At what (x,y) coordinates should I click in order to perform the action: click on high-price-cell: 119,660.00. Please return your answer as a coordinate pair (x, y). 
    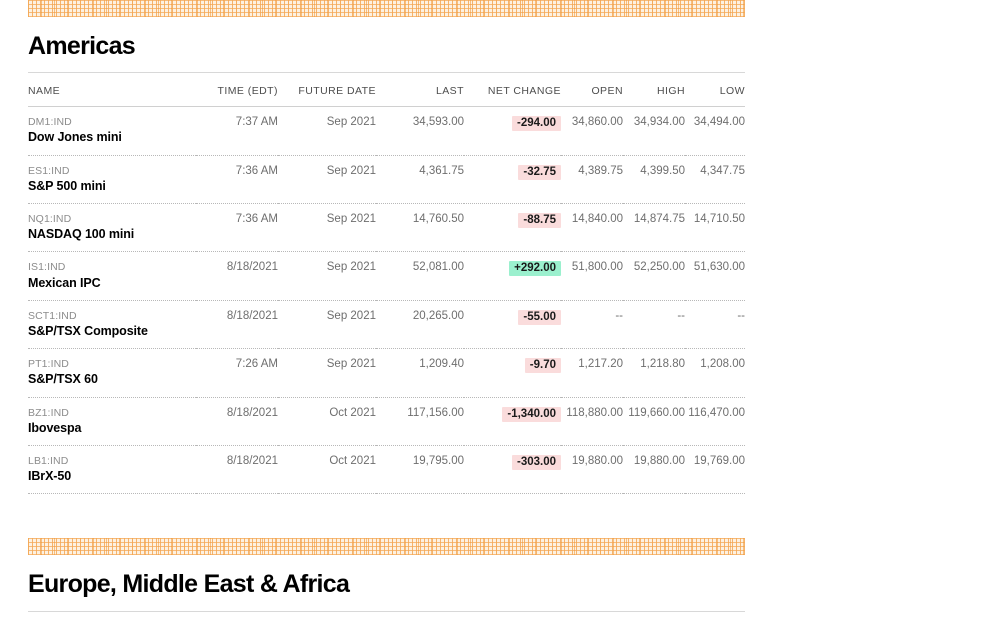
    Looking at the image, I should click on (654, 421).